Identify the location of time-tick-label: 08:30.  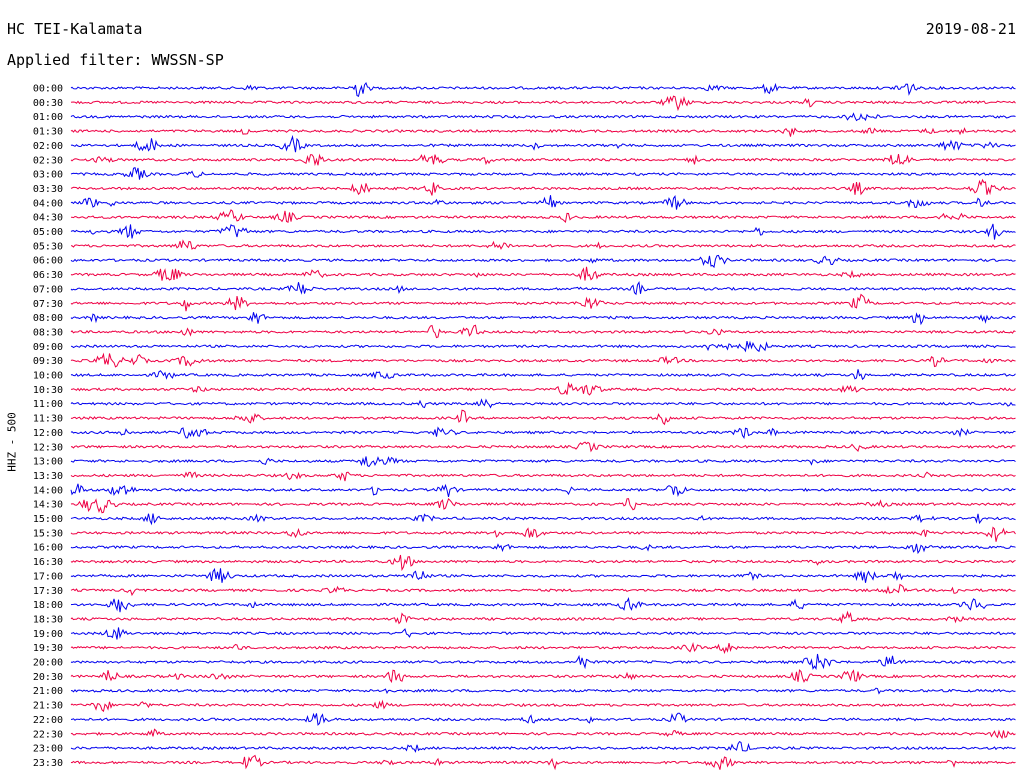
(48, 332).